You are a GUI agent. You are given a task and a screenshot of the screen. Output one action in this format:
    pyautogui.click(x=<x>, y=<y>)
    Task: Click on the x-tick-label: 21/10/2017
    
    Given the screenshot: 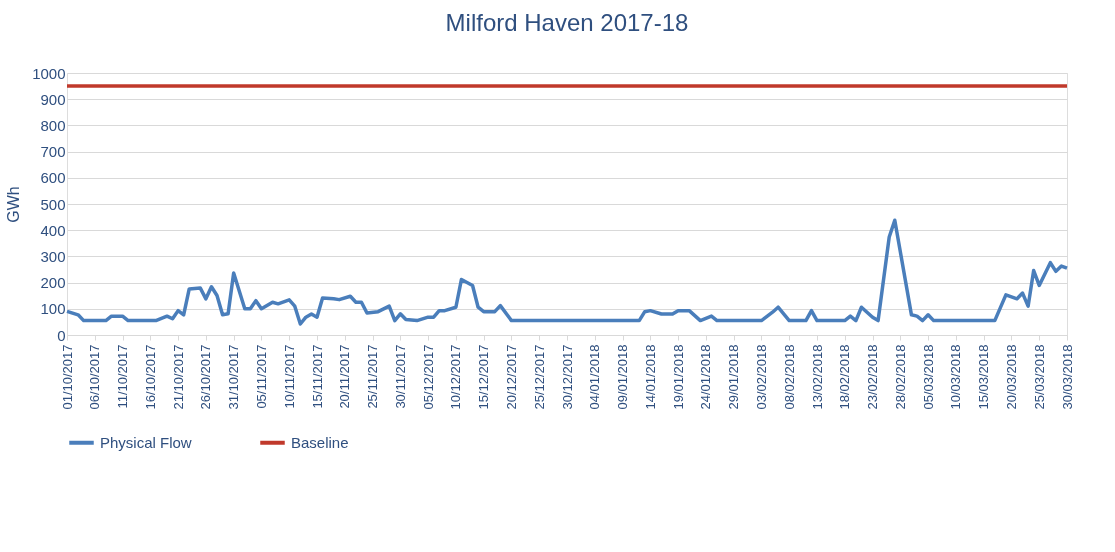 What is the action you would take?
    pyautogui.click(x=178, y=377)
    